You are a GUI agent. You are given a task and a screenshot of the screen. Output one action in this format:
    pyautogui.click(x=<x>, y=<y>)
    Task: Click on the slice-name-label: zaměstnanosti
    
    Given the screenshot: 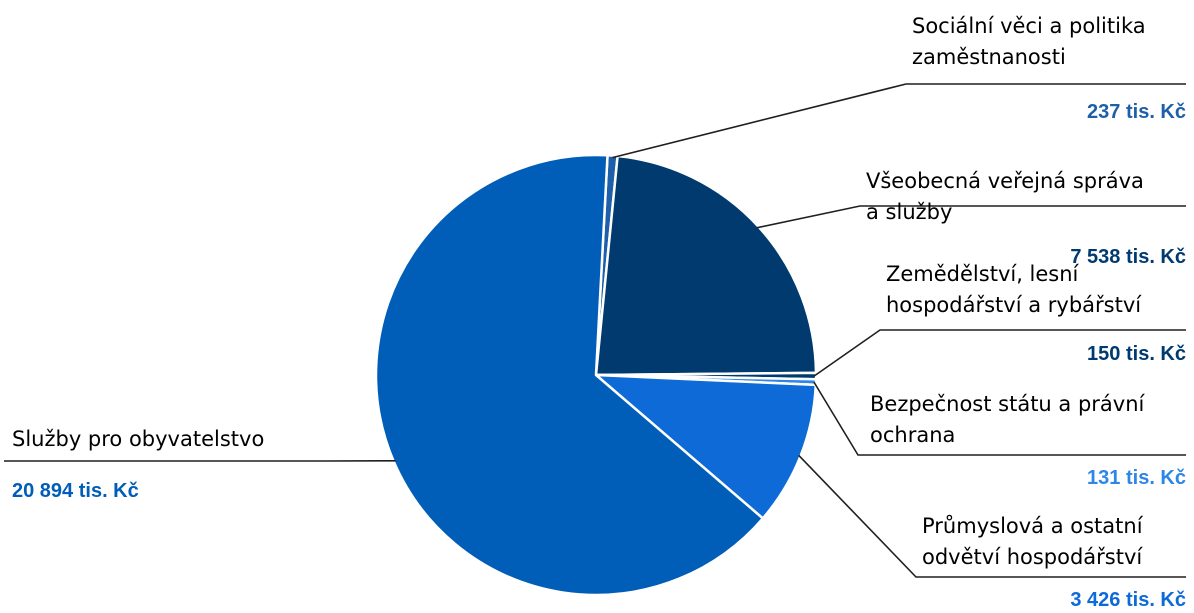 What is the action you would take?
    pyautogui.click(x=989, y=57)
    